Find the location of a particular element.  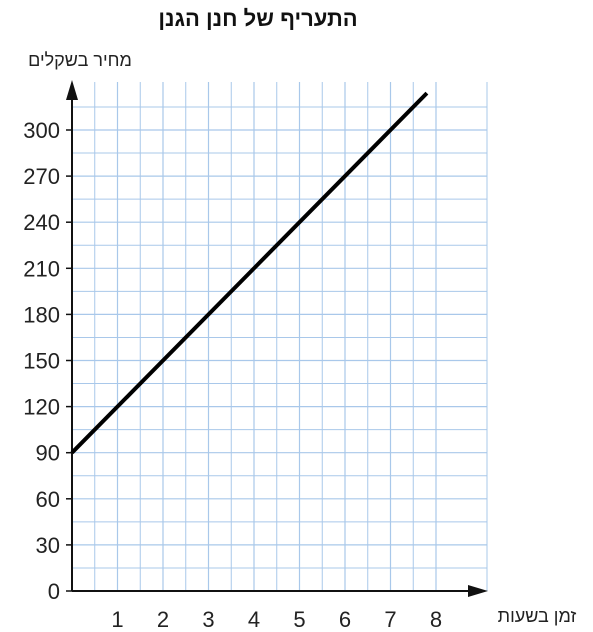

y-tick-label: 210 is located at coordinates (41, 268).